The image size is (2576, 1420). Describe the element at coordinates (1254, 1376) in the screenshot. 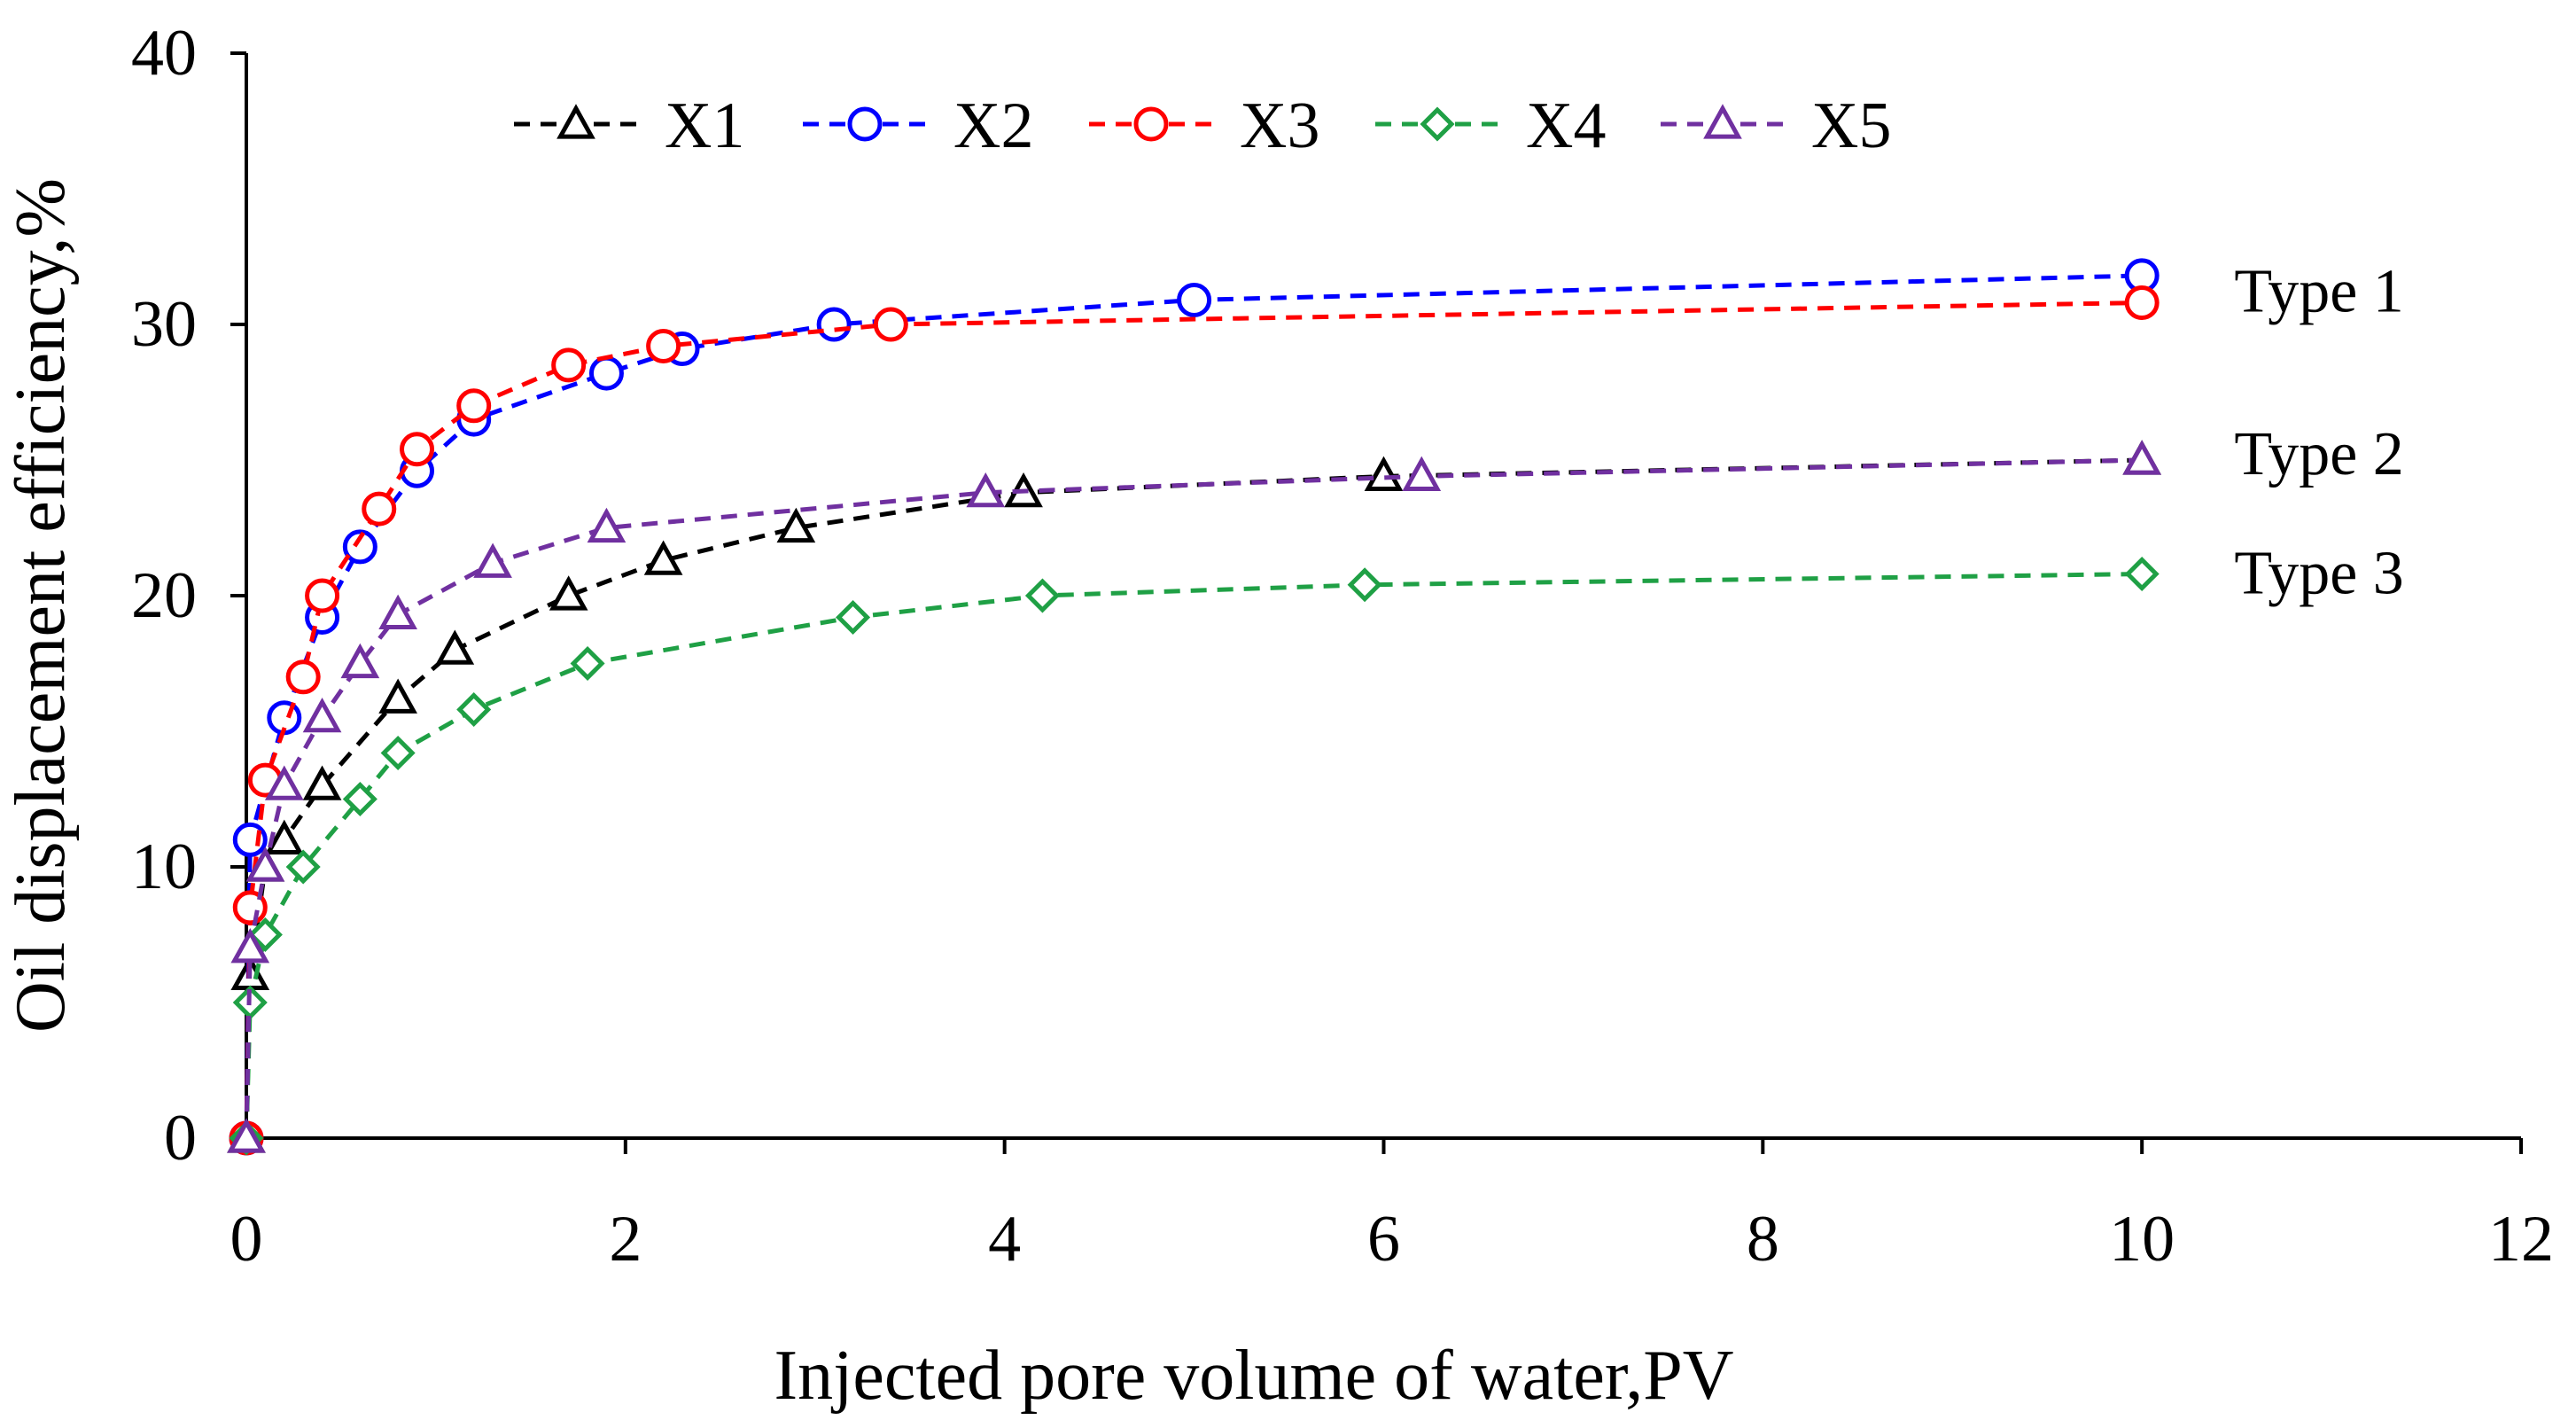

I see `x-axis-title: Injected pore volume of water,PV` at that location.